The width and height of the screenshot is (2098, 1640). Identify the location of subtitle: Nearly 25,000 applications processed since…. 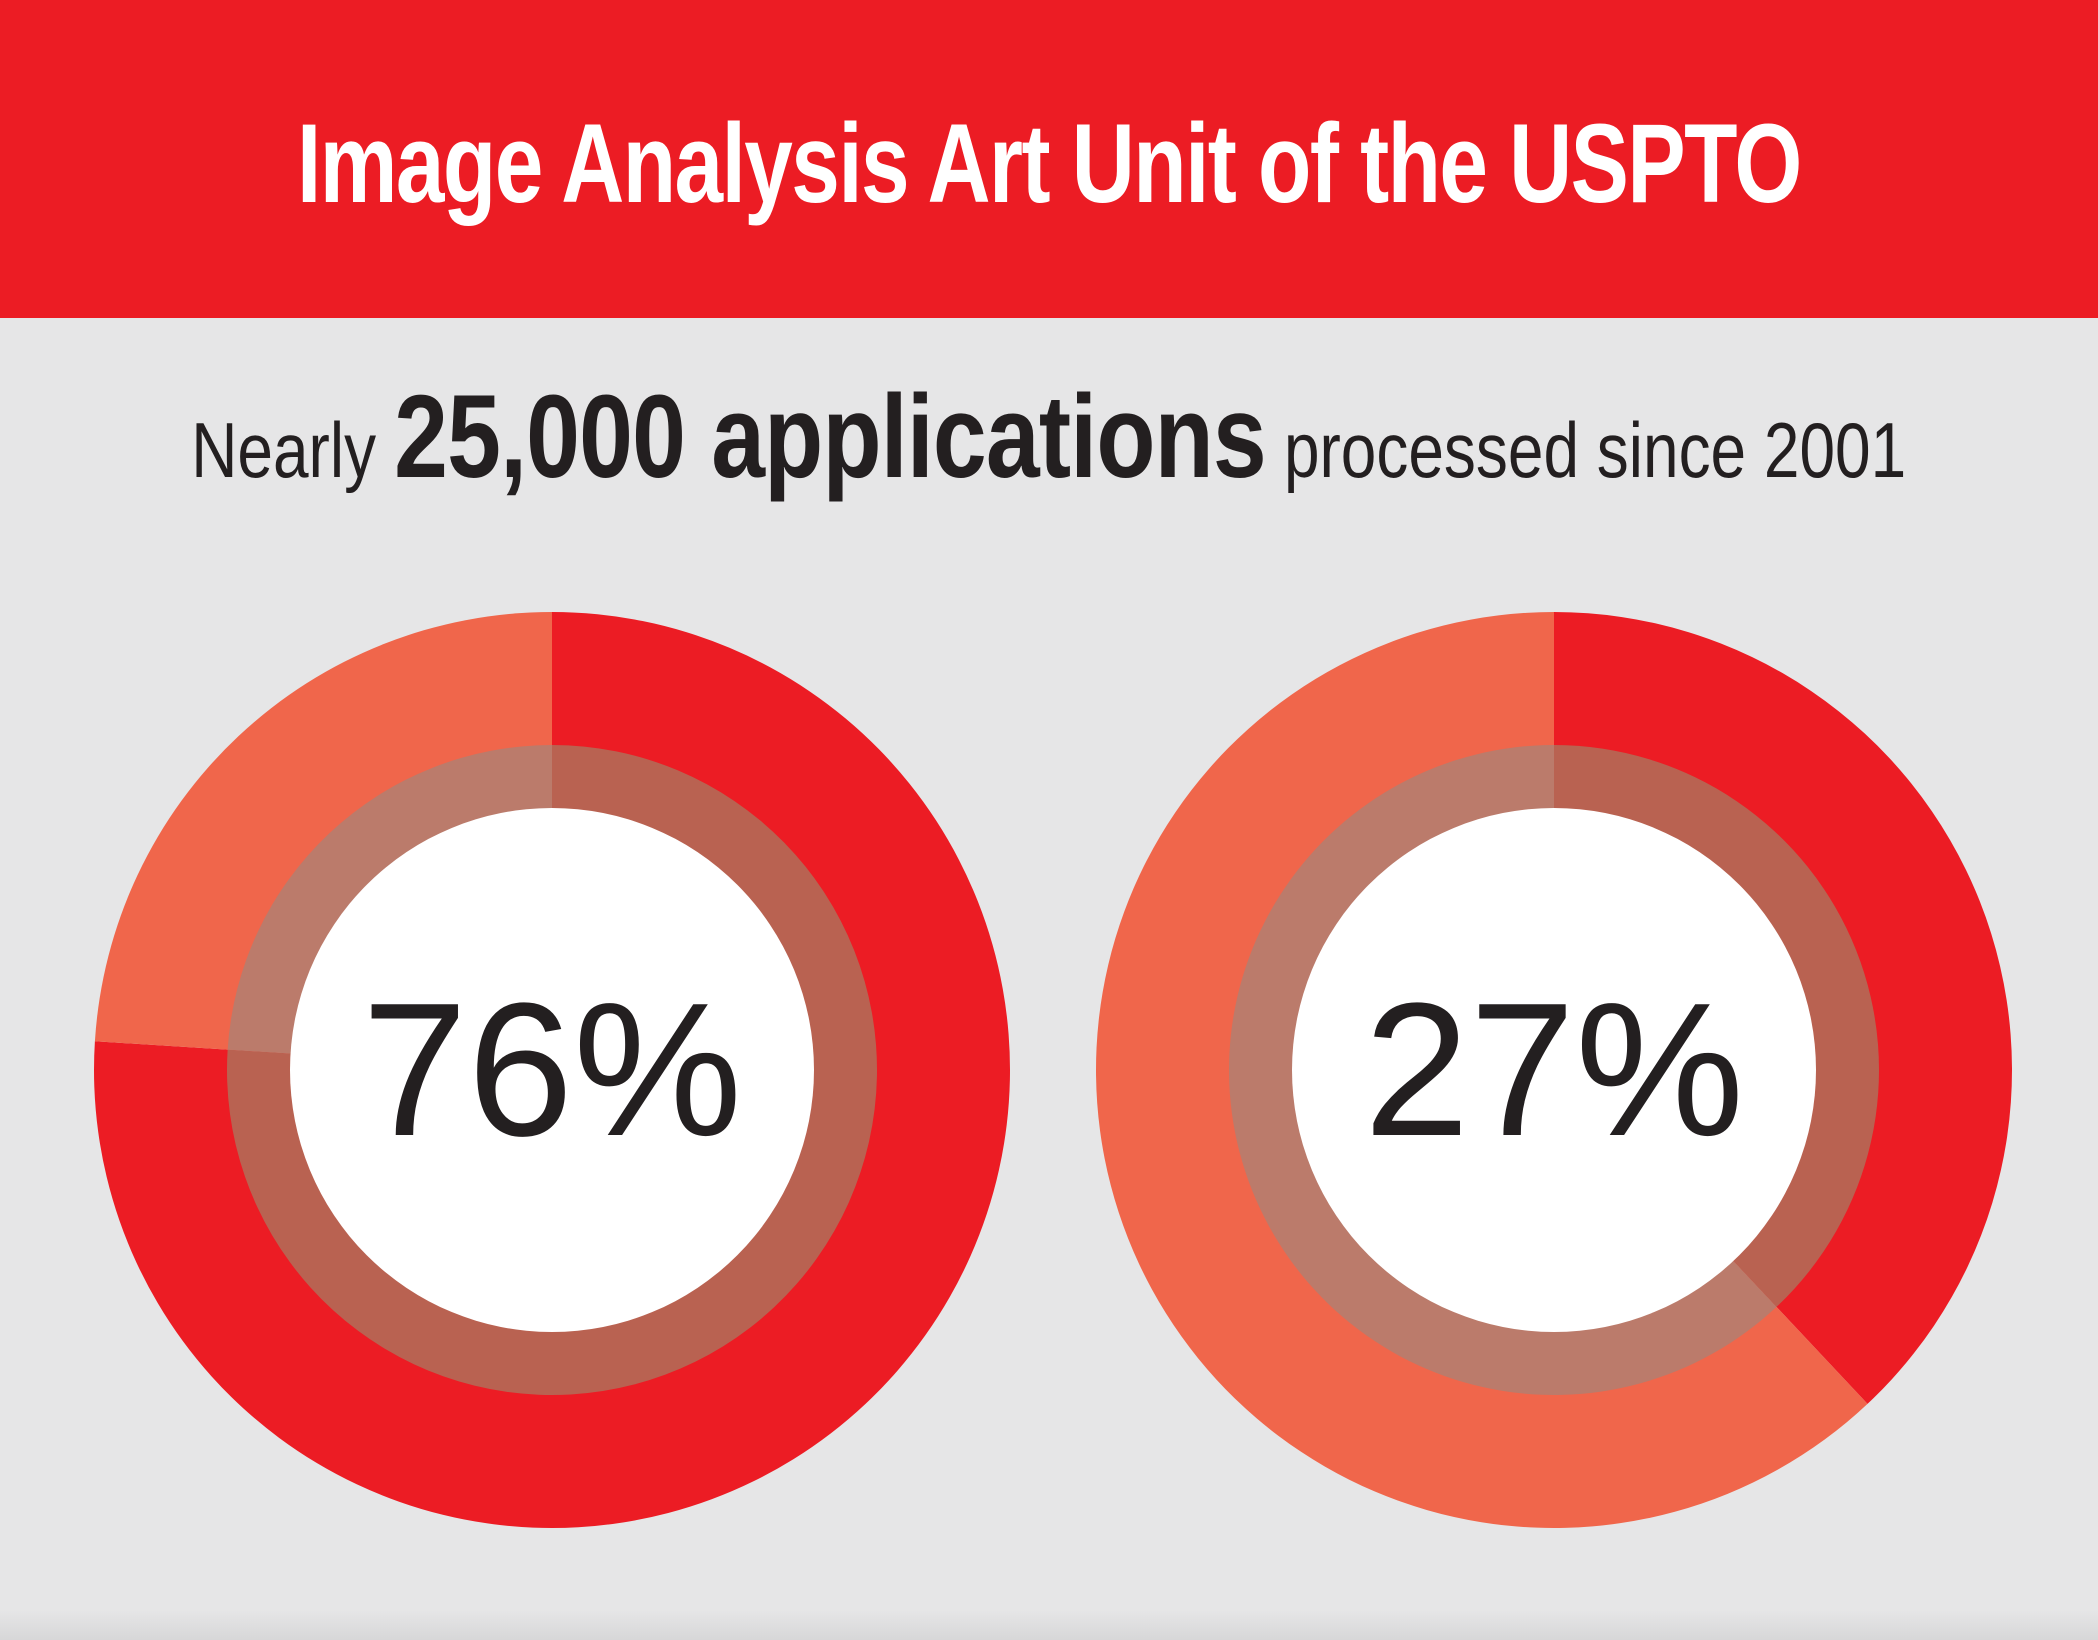
(1049, 437).